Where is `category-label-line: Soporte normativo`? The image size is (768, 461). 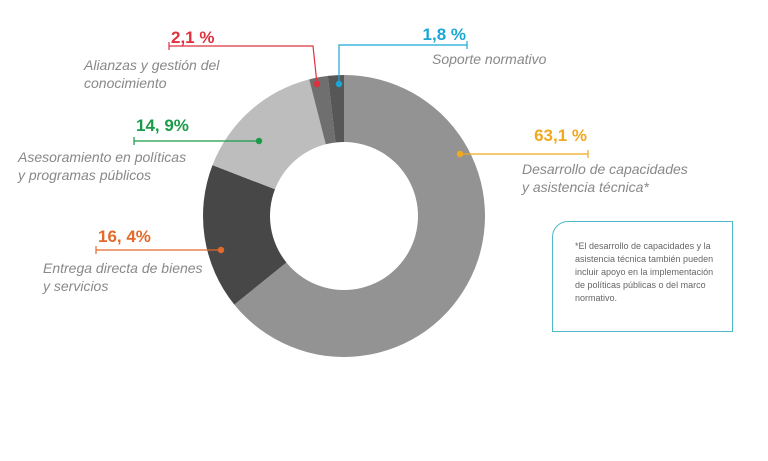
category-label-line: Soporte normativo is located at coordinates (489, 59).